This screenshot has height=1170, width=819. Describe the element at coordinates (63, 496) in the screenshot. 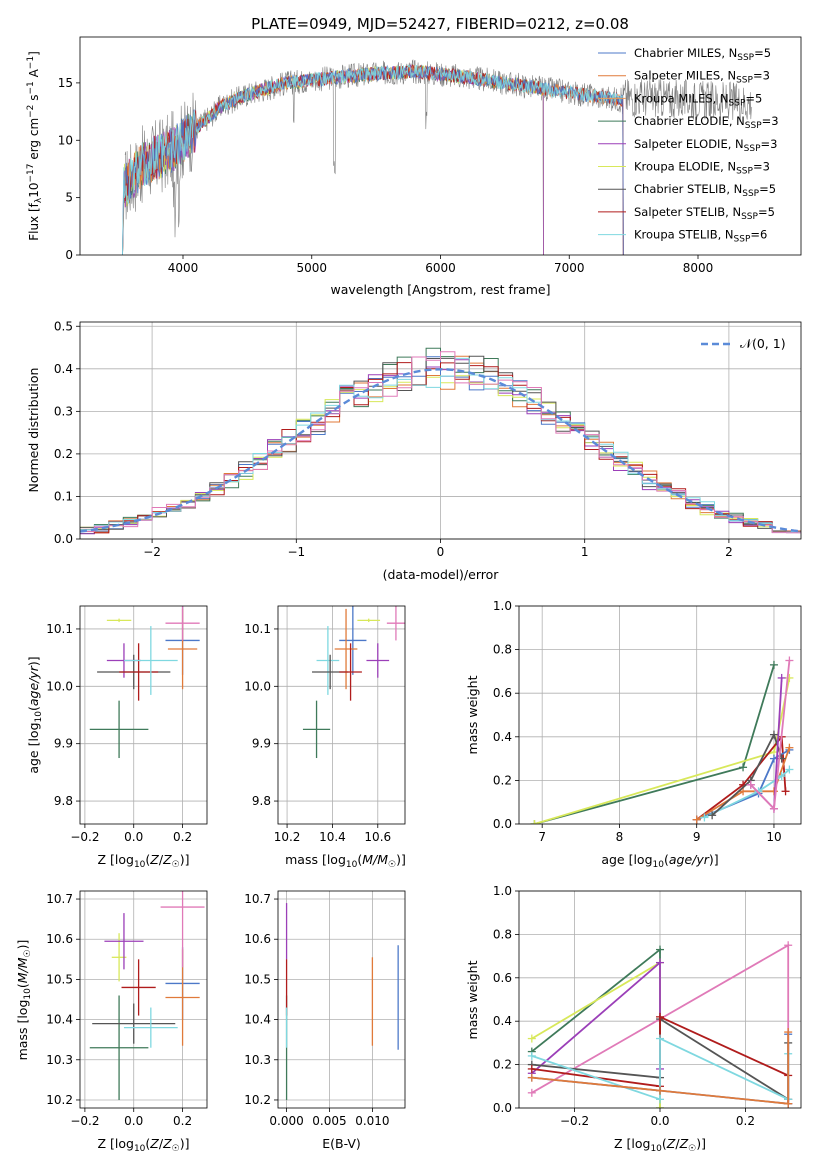

I see `y-tick-label: 0.1` at that location.